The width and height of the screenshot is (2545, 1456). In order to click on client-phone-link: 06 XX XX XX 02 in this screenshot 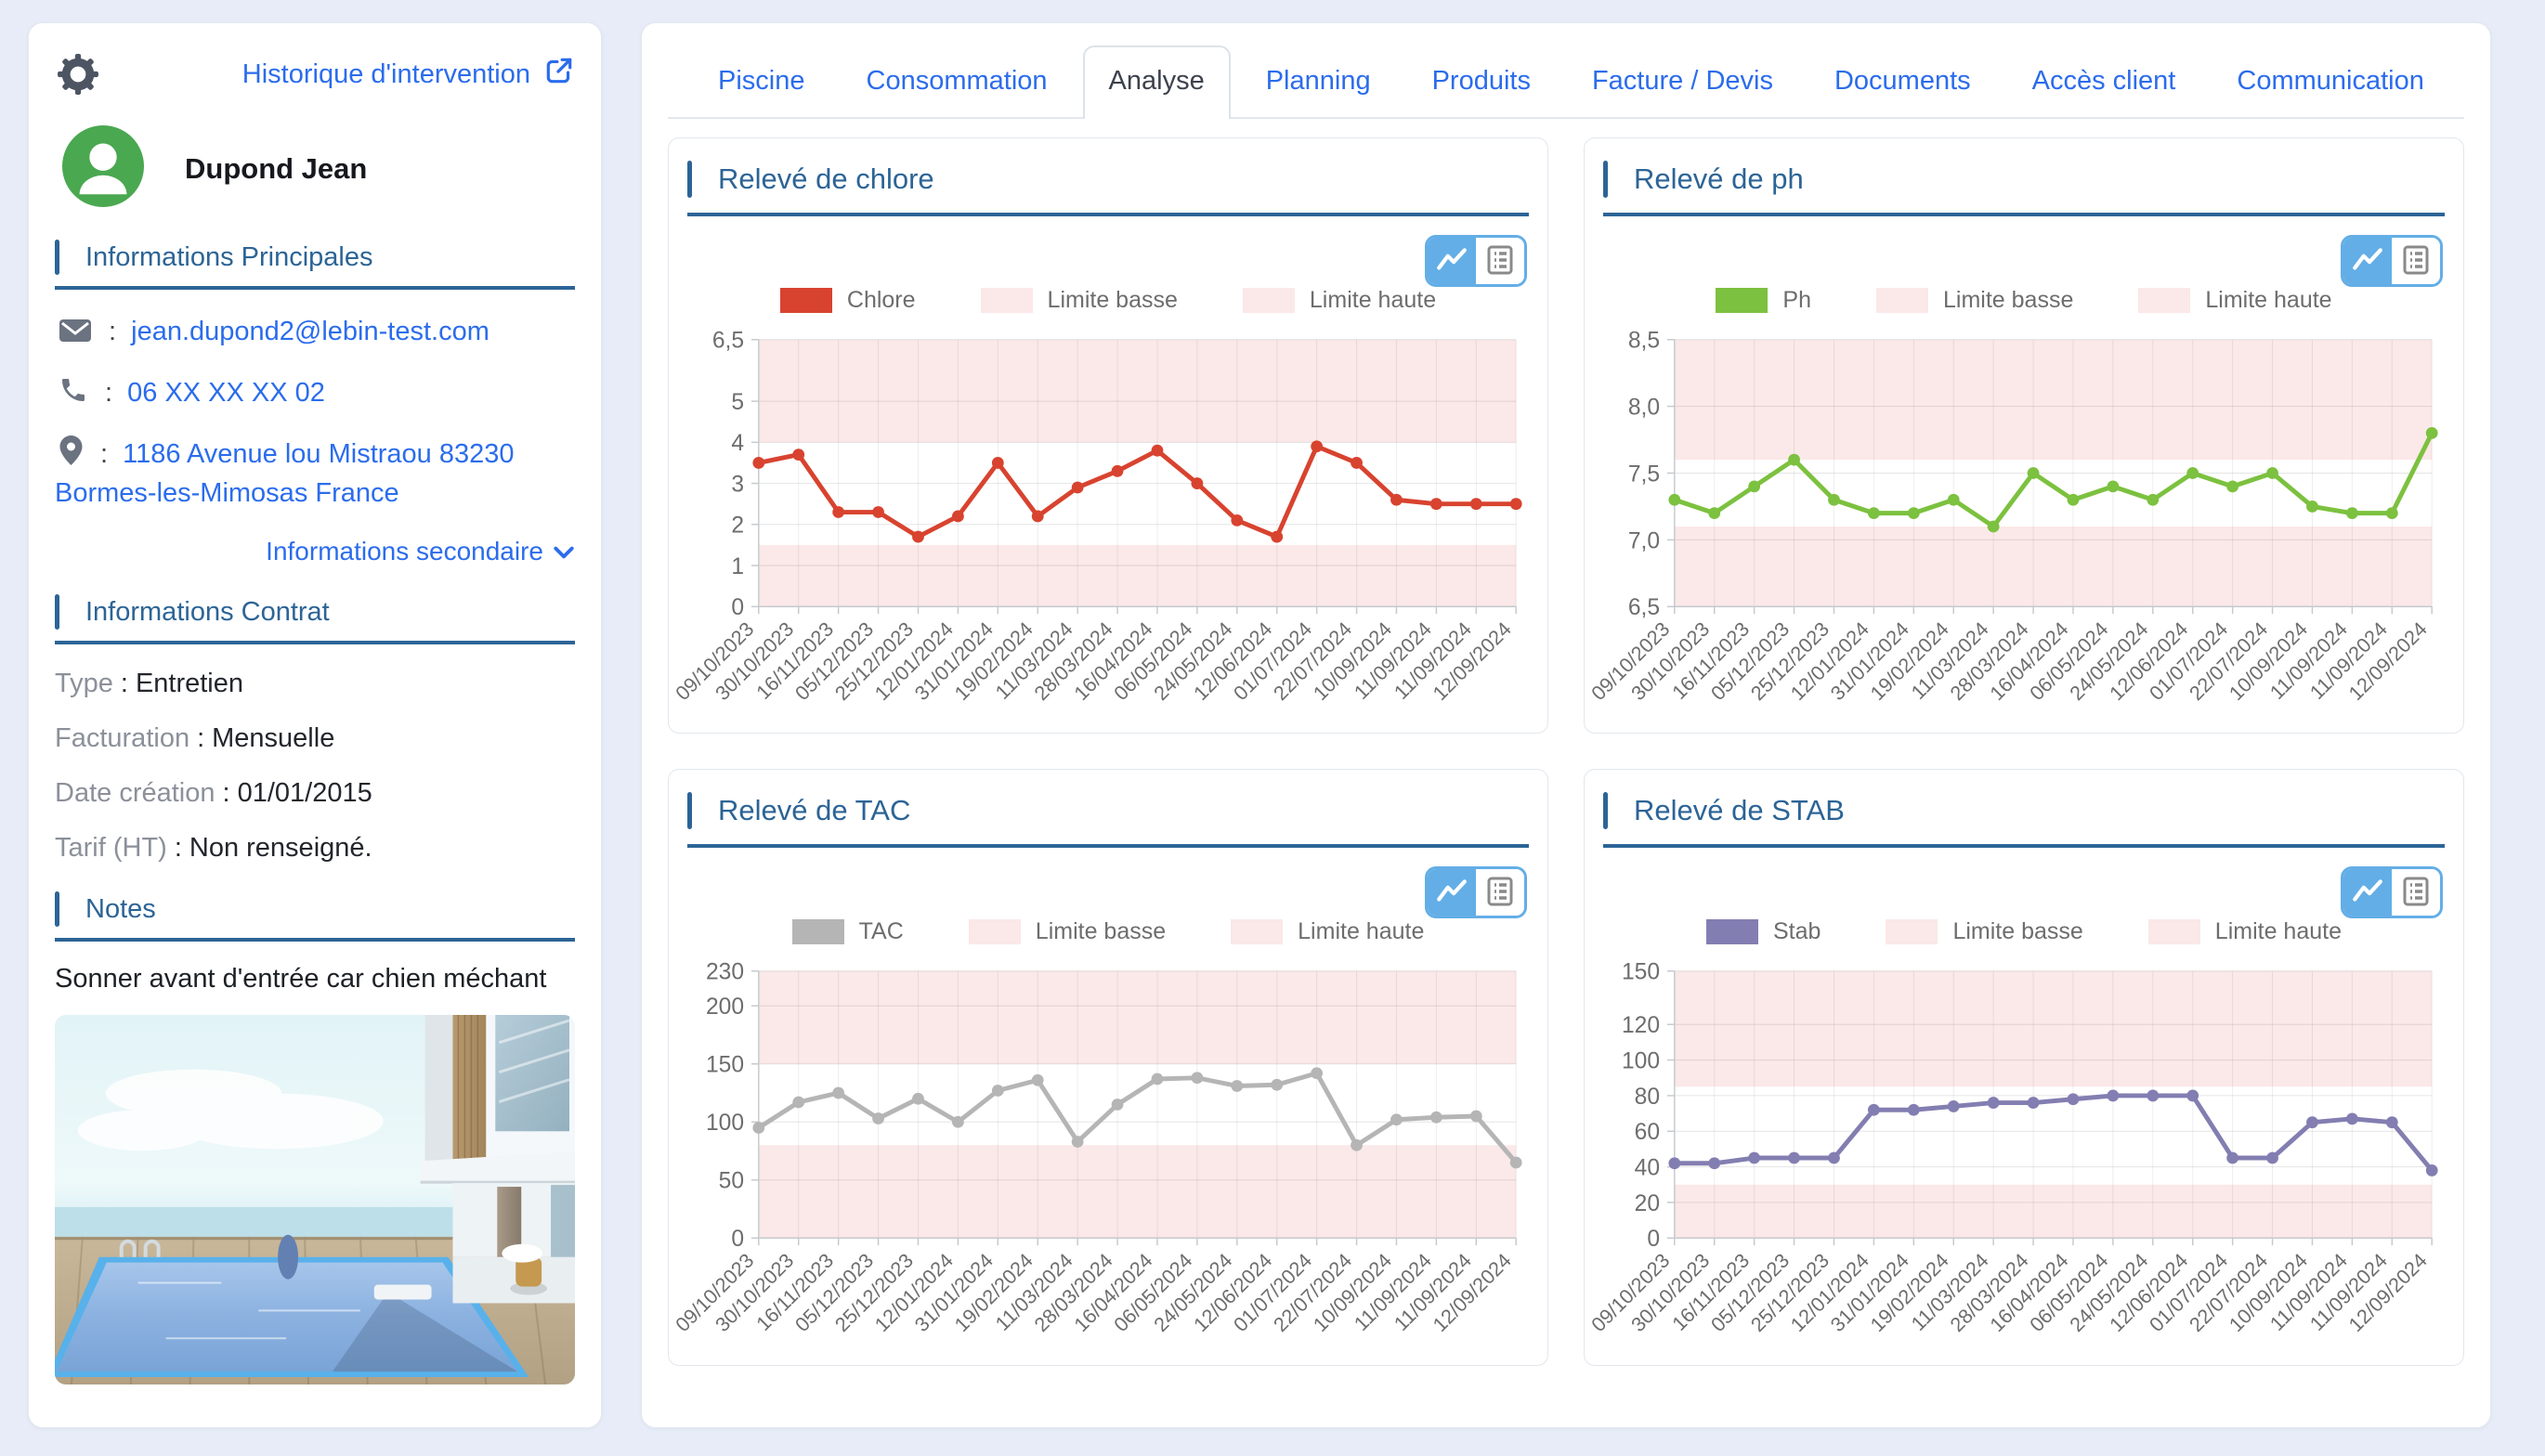, I will do `click(226, 393)`.